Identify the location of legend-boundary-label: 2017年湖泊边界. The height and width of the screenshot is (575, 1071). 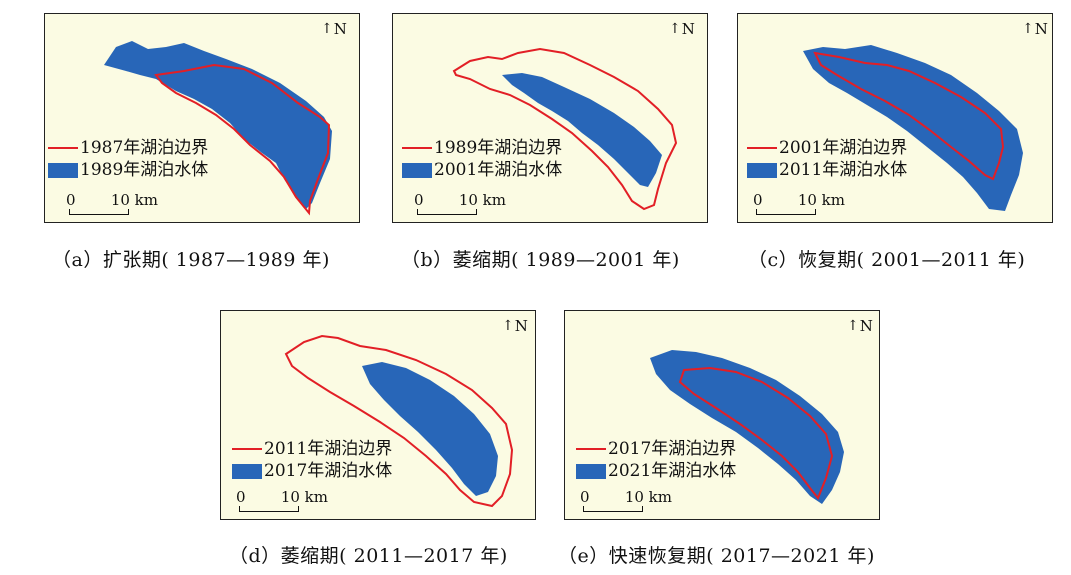
(672, 448).